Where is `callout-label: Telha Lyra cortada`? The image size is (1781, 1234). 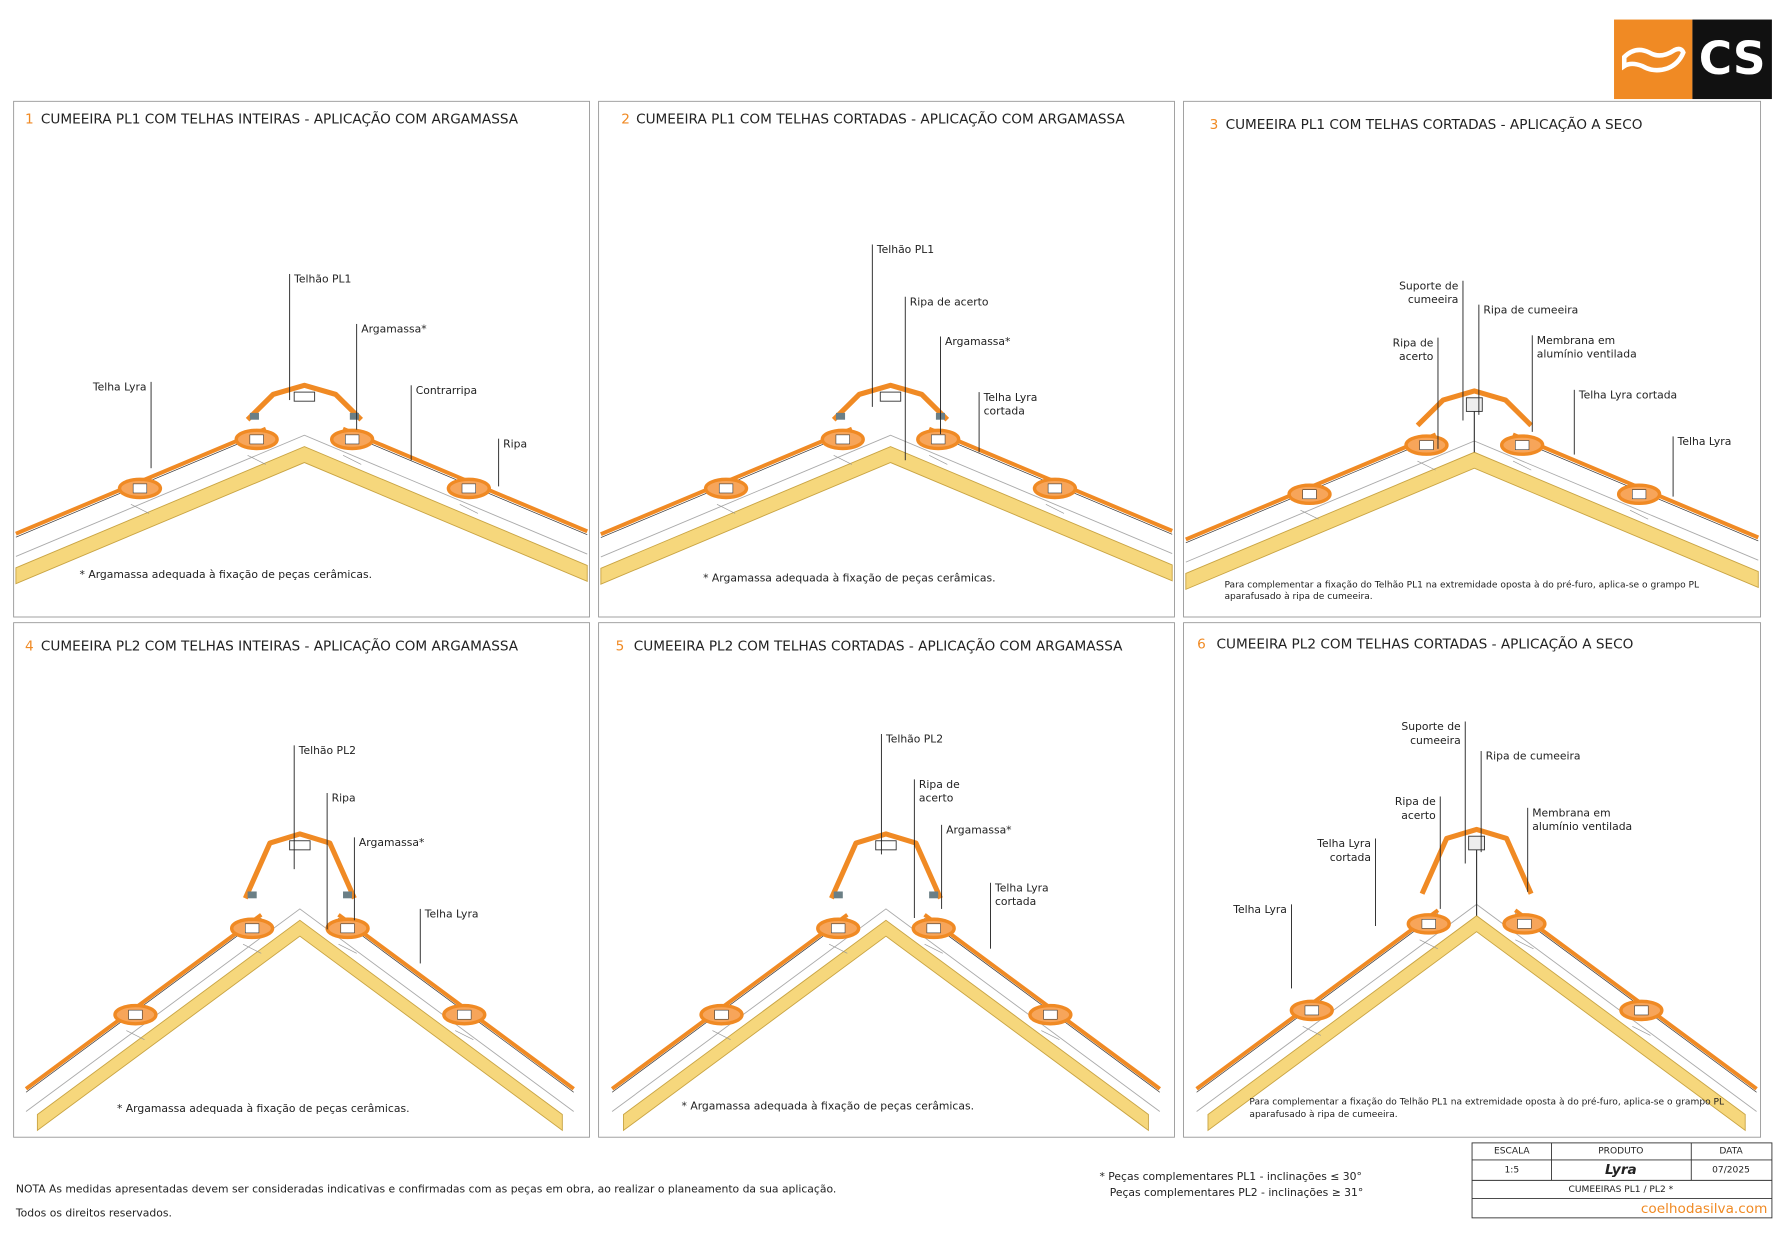 callout-label: Telha Lyra cortada is located at coordinates (1627, 395).